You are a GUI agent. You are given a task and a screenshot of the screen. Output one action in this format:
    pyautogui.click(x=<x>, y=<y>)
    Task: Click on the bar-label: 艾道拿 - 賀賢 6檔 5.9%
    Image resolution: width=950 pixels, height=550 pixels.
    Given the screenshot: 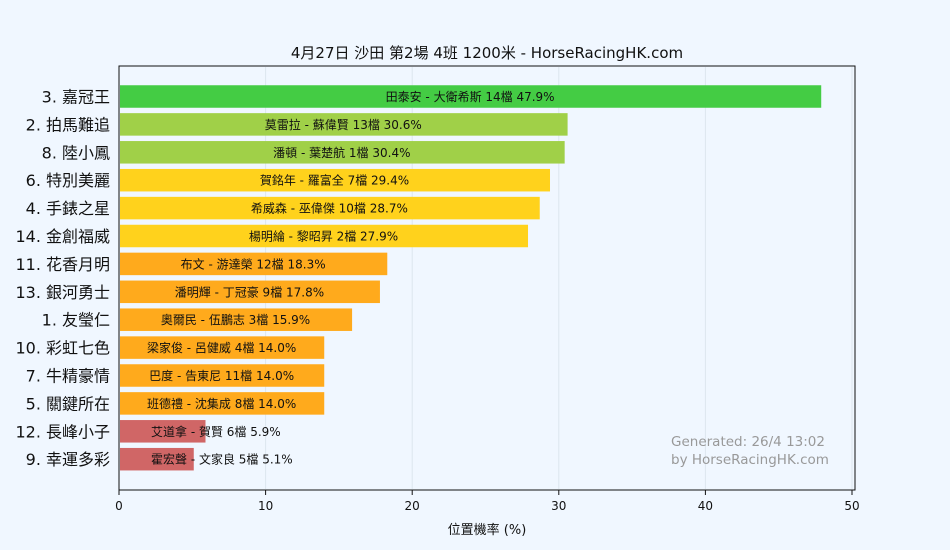 What is the action you would take?
    pyautogui.click(x=216, y=431)
    